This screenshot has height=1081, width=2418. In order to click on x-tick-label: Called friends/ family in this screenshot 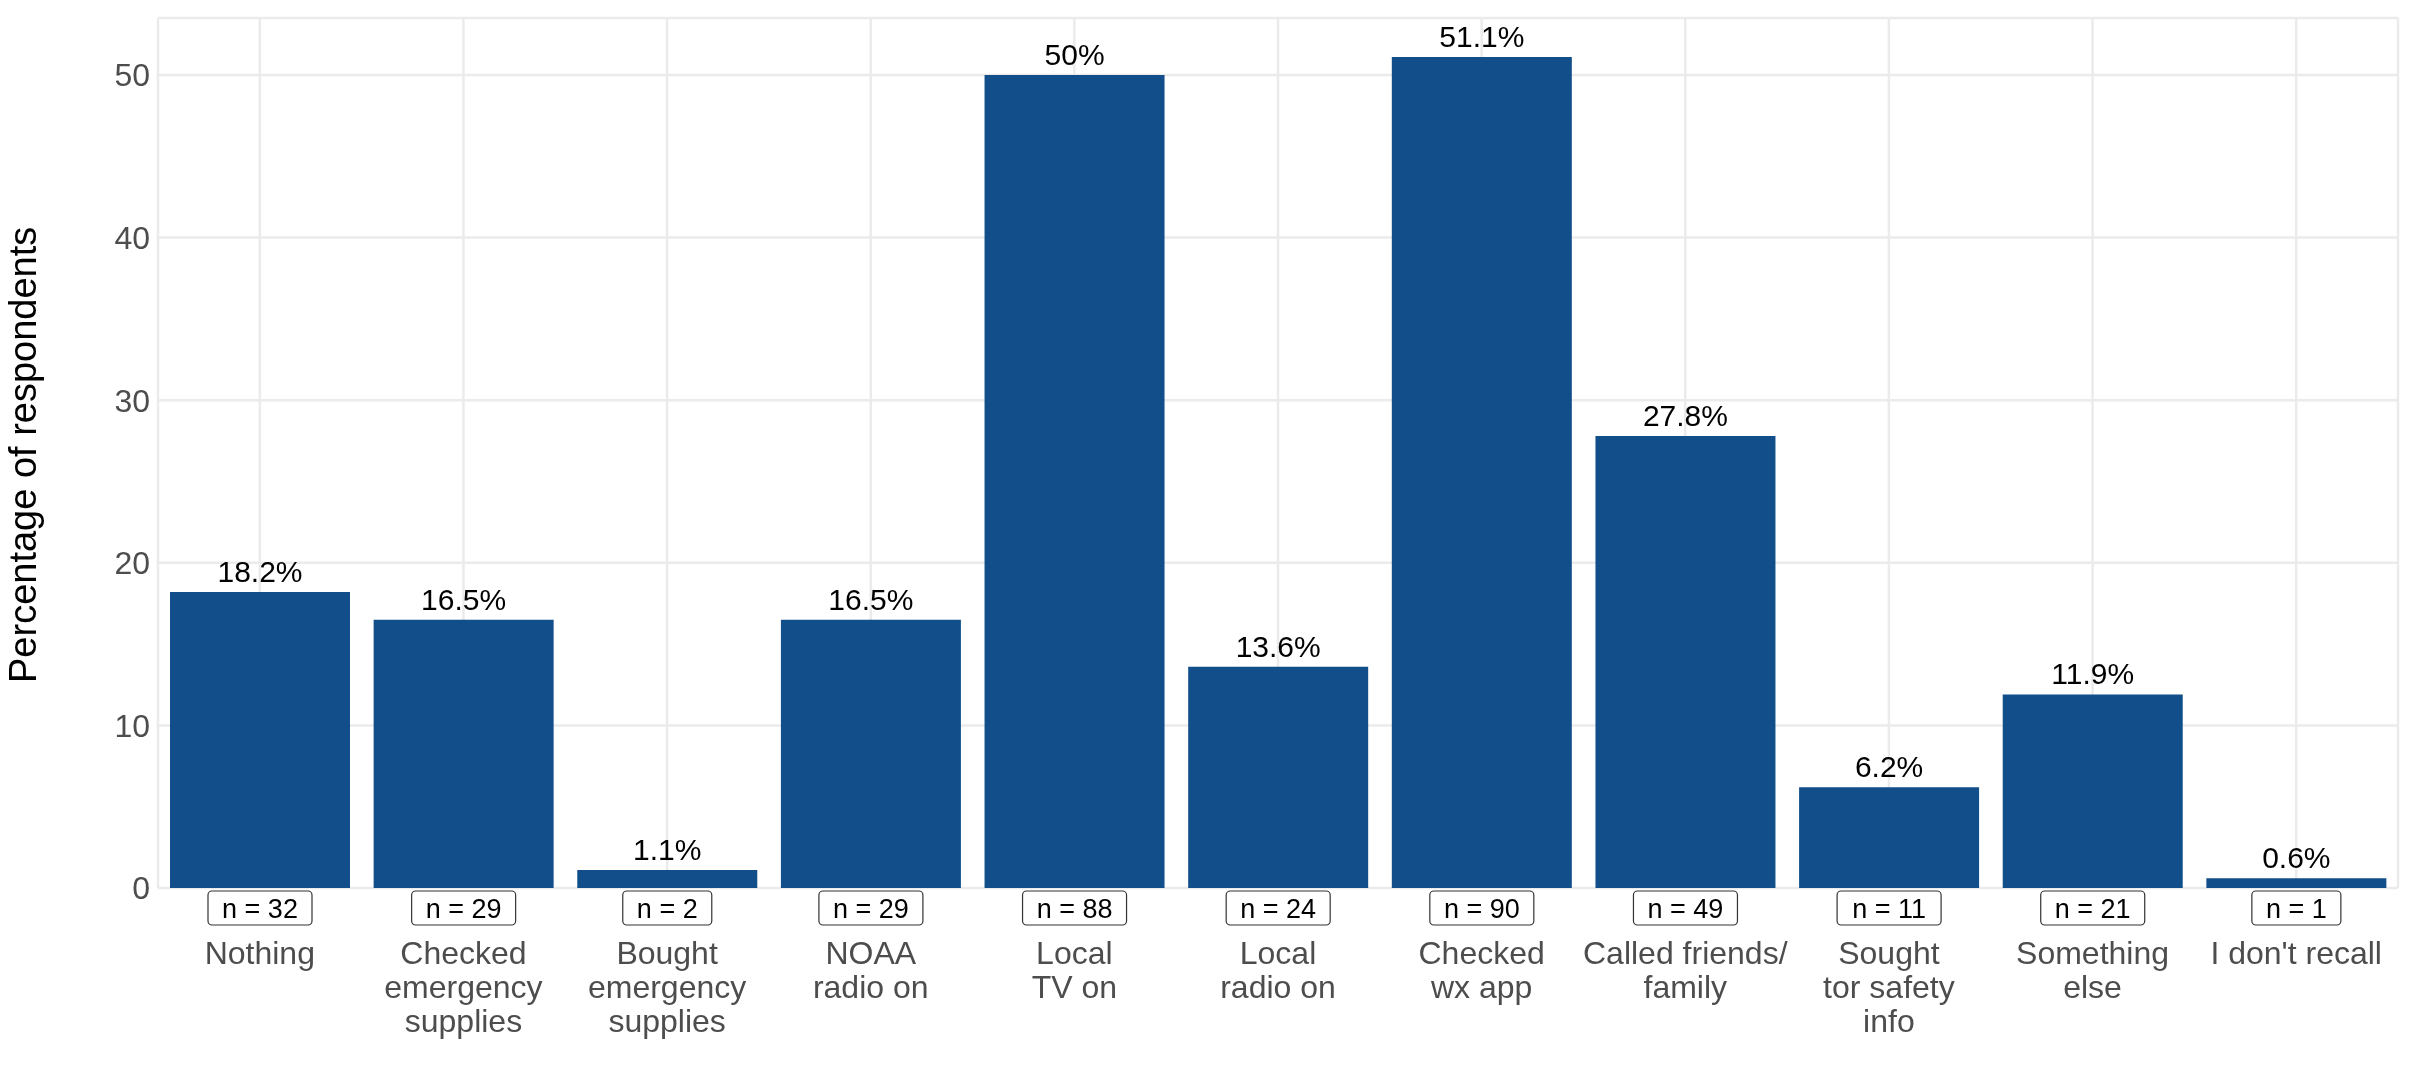, I will do `click(1685, 970)`.